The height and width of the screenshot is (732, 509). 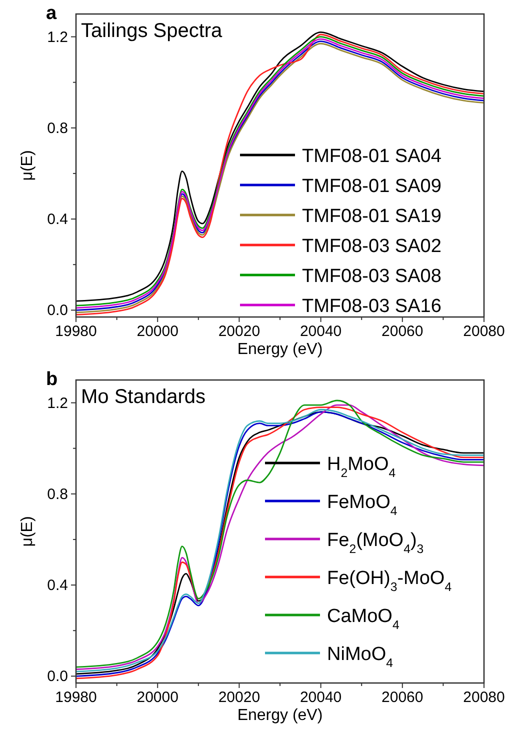 I want to click on legend-label: TMF08-03 SA02, so click(x=372, y=246).